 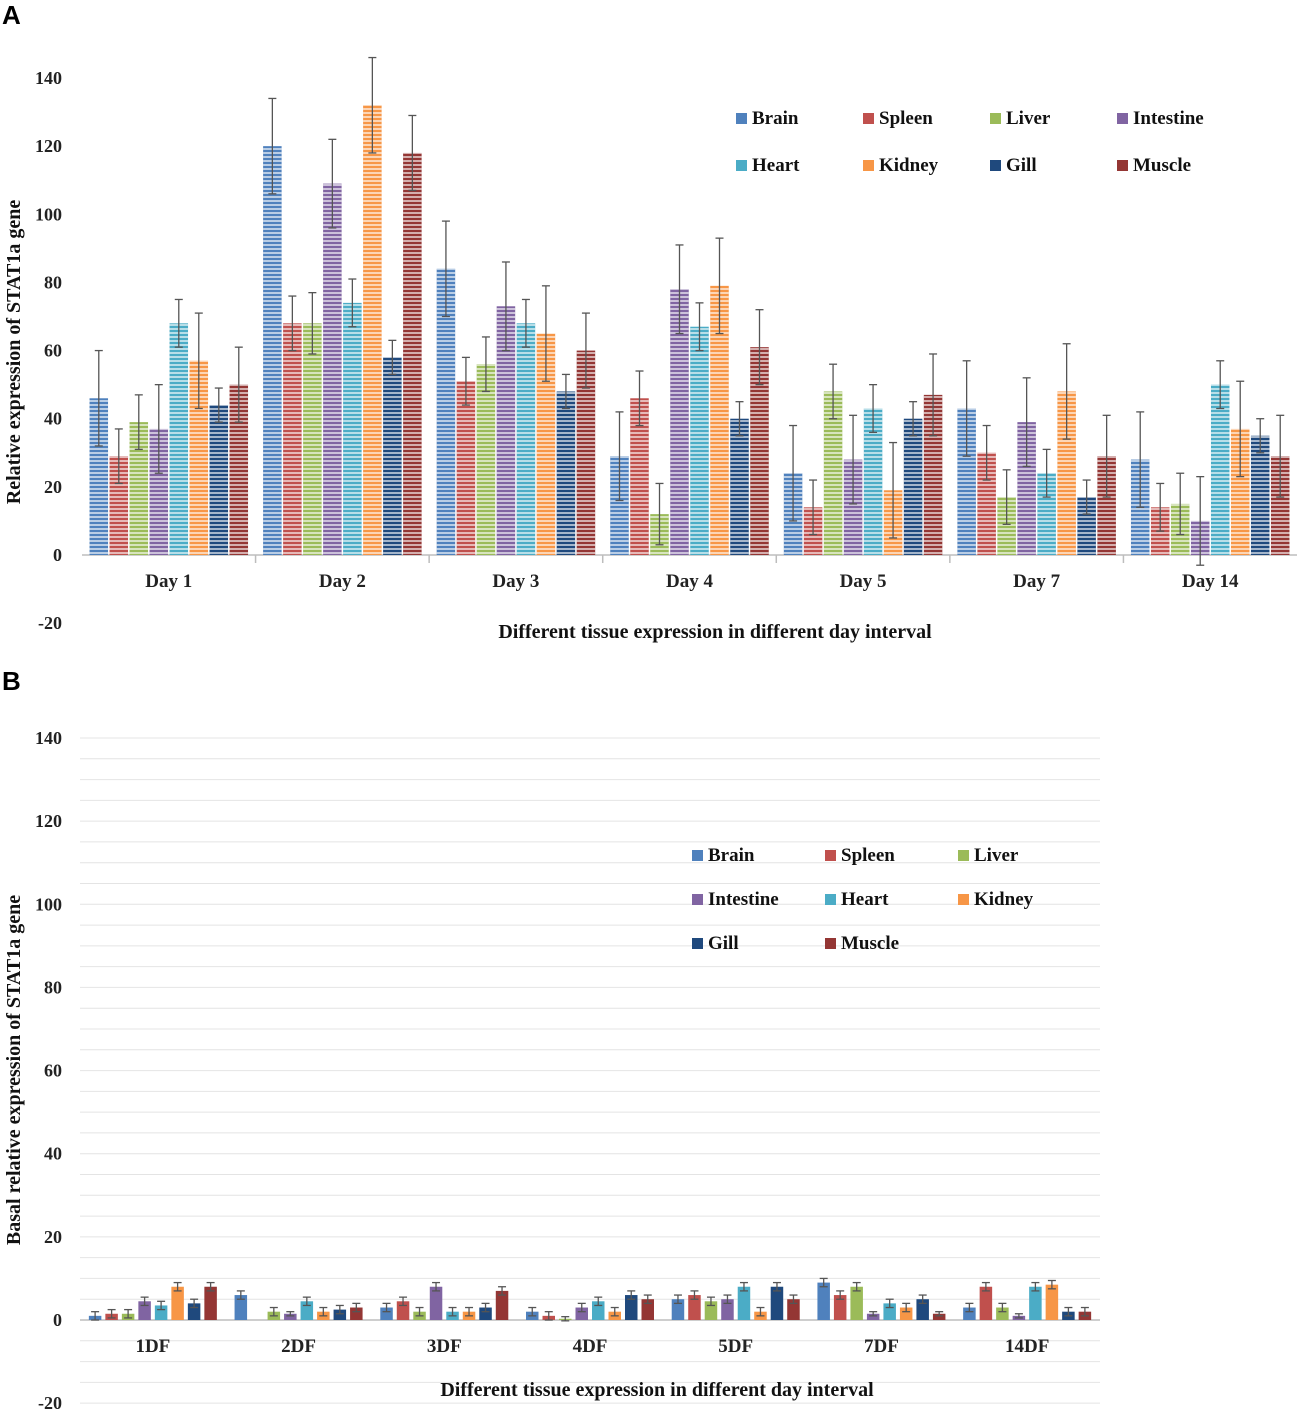 I want to click on legend-label-kidney: Kidney, so click(x=909, y=165).